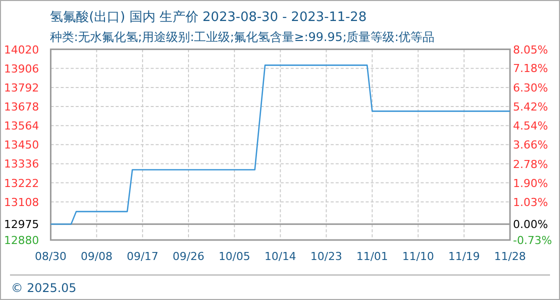 The image size is (560, 300). What do you see at coordinates (21, 240) in the screenshot?
I see `y-tick-label: 12880` at bounding box center [21, 240].